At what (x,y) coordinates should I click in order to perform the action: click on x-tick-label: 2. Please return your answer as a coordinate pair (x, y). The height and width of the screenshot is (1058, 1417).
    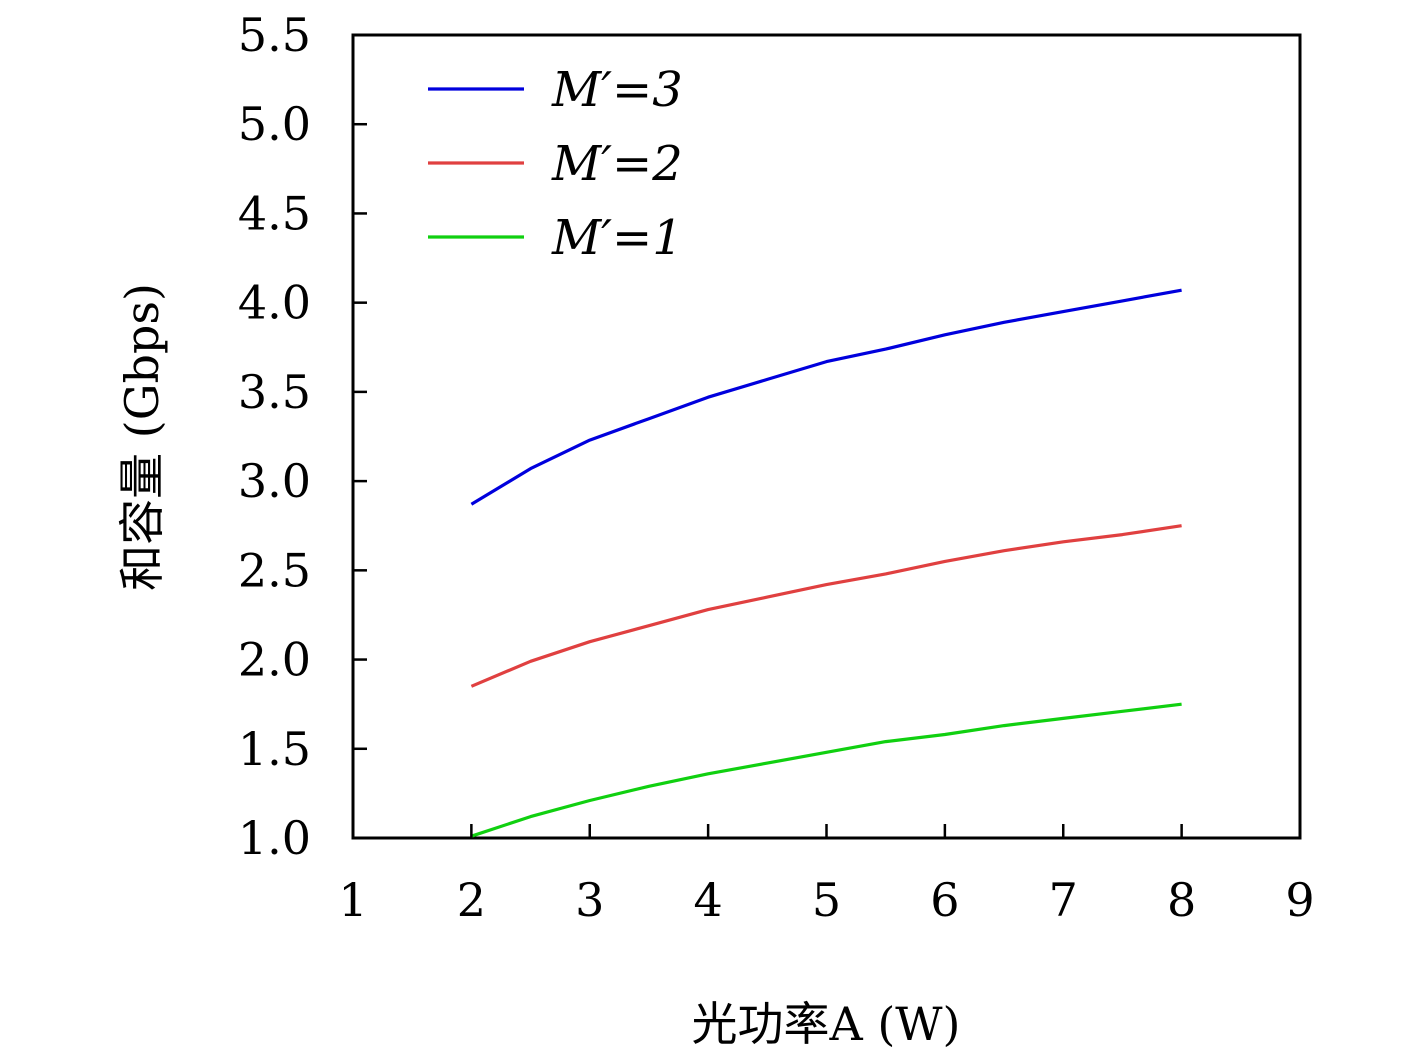
    Looking at the image, I should click on (471, 900).